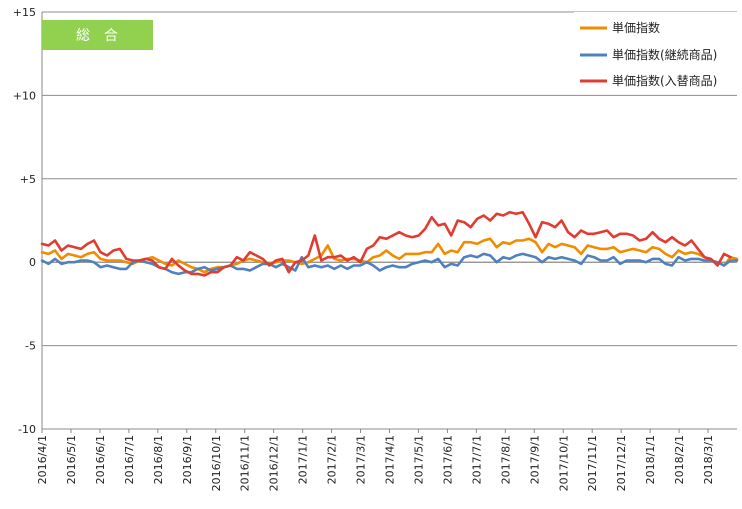  Describe the element at coordinates (24, 221) in the screenshot. I see `y-axis-ticks: +15 +10 +5 0 -5 -10` at that location.